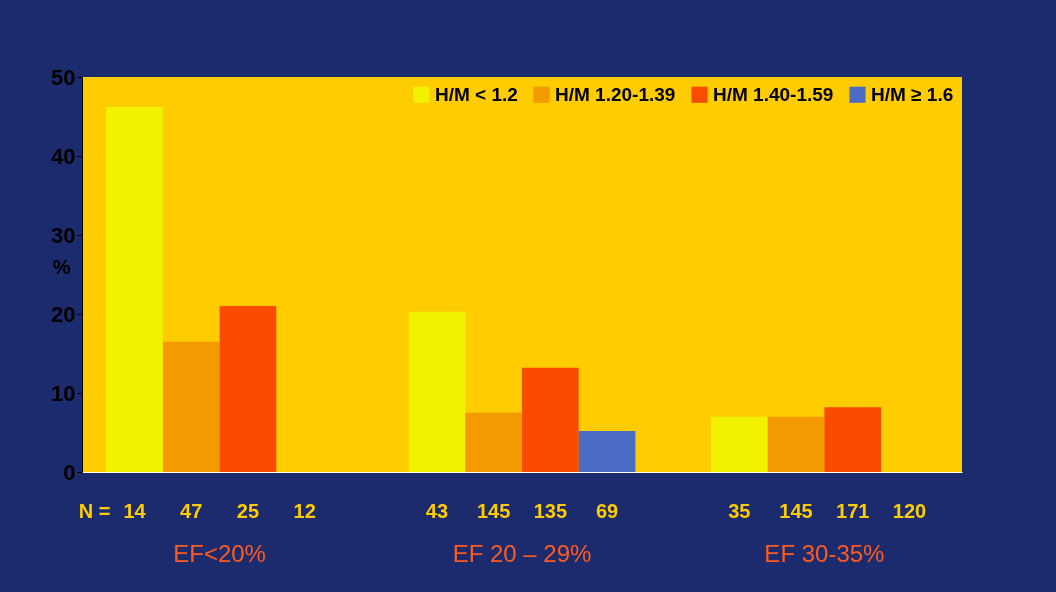 The width and height of the screenshot is (1056, 592). What do you see at coordinates (63, 393) in the screenshot?
I see `y-tick-label: 10` at bounding box center [63, 393].